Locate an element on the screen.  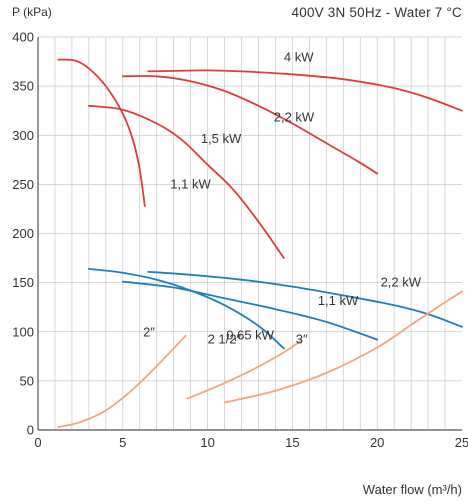
y-tick-label: 100 is located at coordinates (23, 331).